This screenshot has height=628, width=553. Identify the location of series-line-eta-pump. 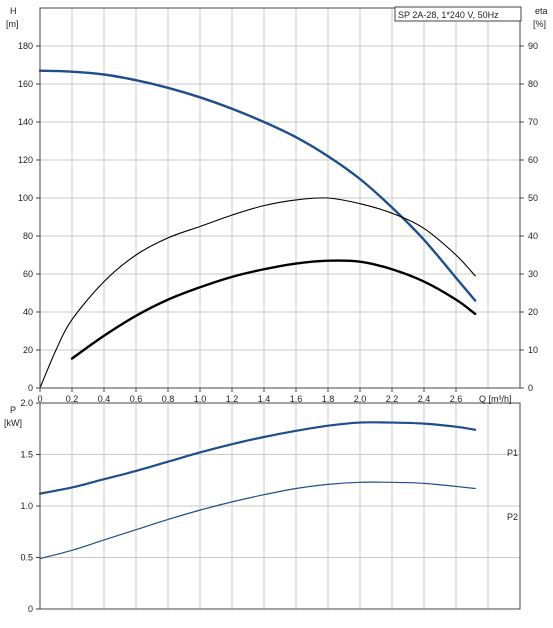
(273, 309).